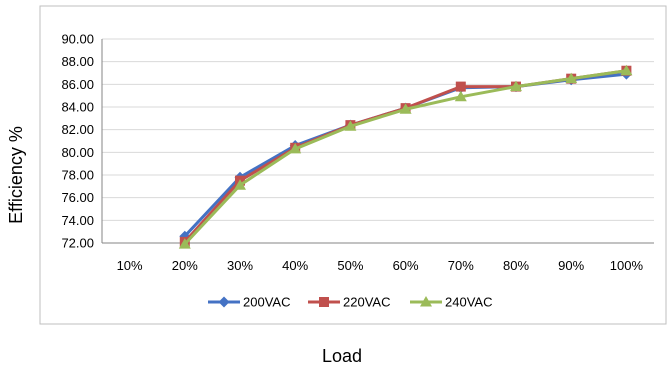  I want to click on y-axis-title: Efficiency %, so click(16, 175).